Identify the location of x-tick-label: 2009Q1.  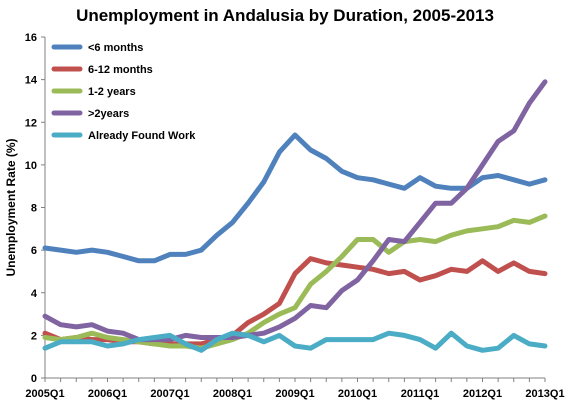
(294, 394).